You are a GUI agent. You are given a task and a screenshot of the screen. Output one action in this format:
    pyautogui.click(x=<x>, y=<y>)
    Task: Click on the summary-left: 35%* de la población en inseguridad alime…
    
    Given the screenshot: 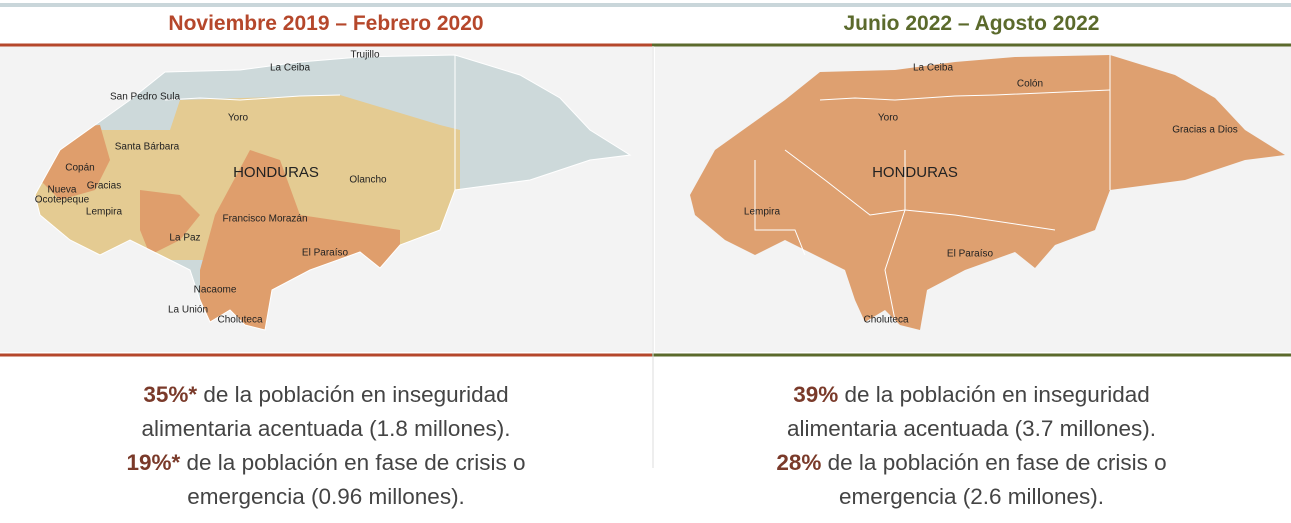 What is the action you would take?
    pyautogui.click(x=326, y=446)
    